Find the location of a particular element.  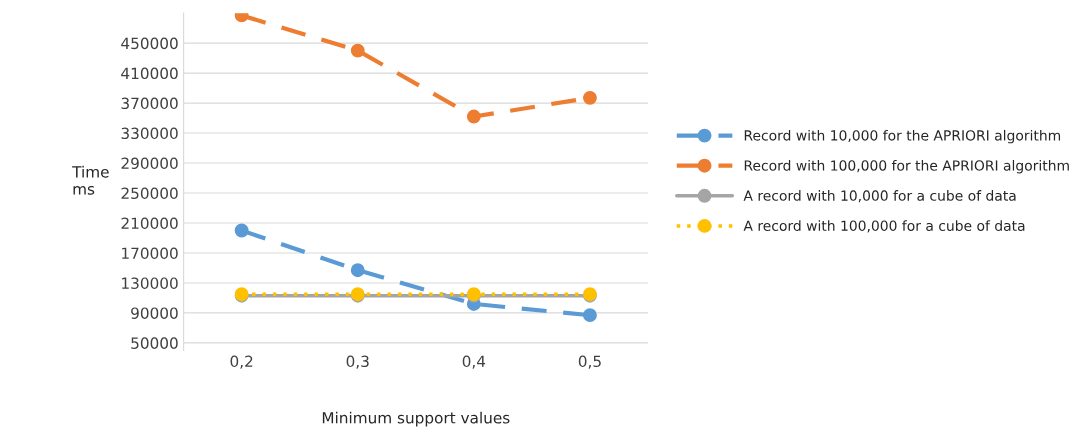

y-tick-label: 130000 is located at coordinates (150, 283).